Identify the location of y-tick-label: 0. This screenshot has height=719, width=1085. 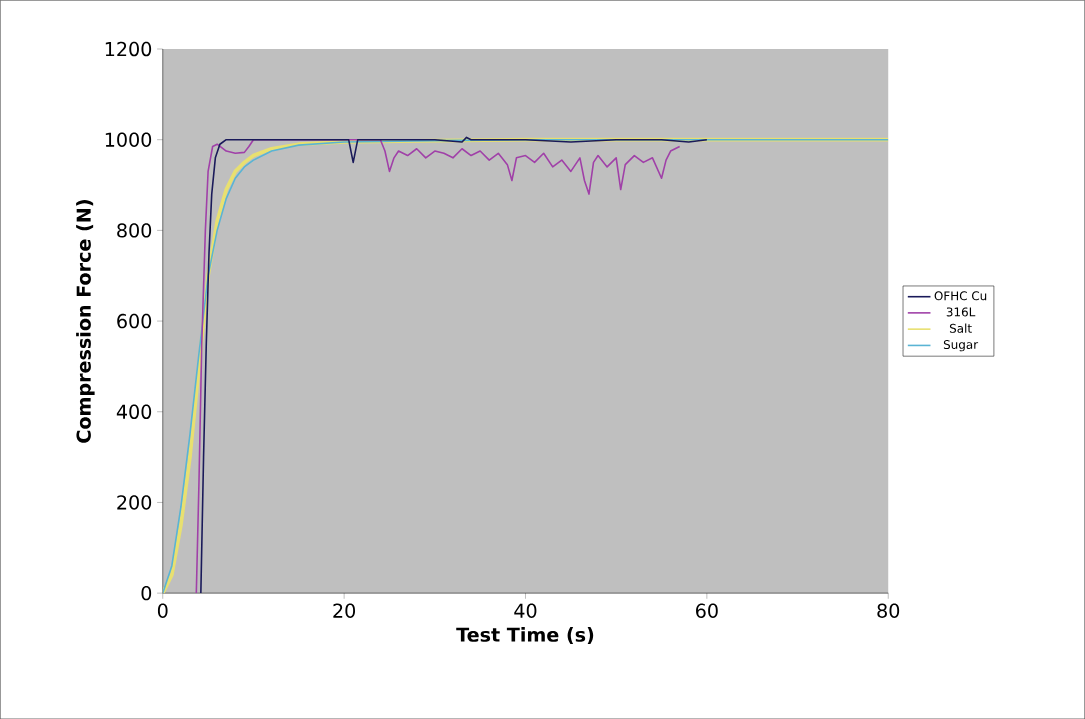
(146, 593).